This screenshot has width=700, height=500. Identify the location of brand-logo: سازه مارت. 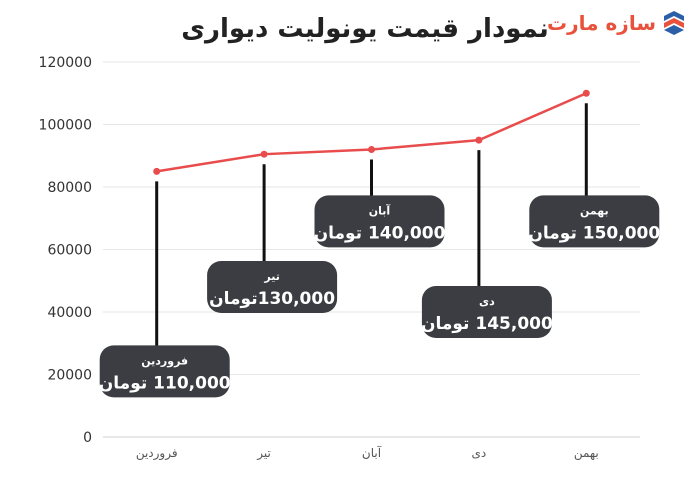
(616, 23).